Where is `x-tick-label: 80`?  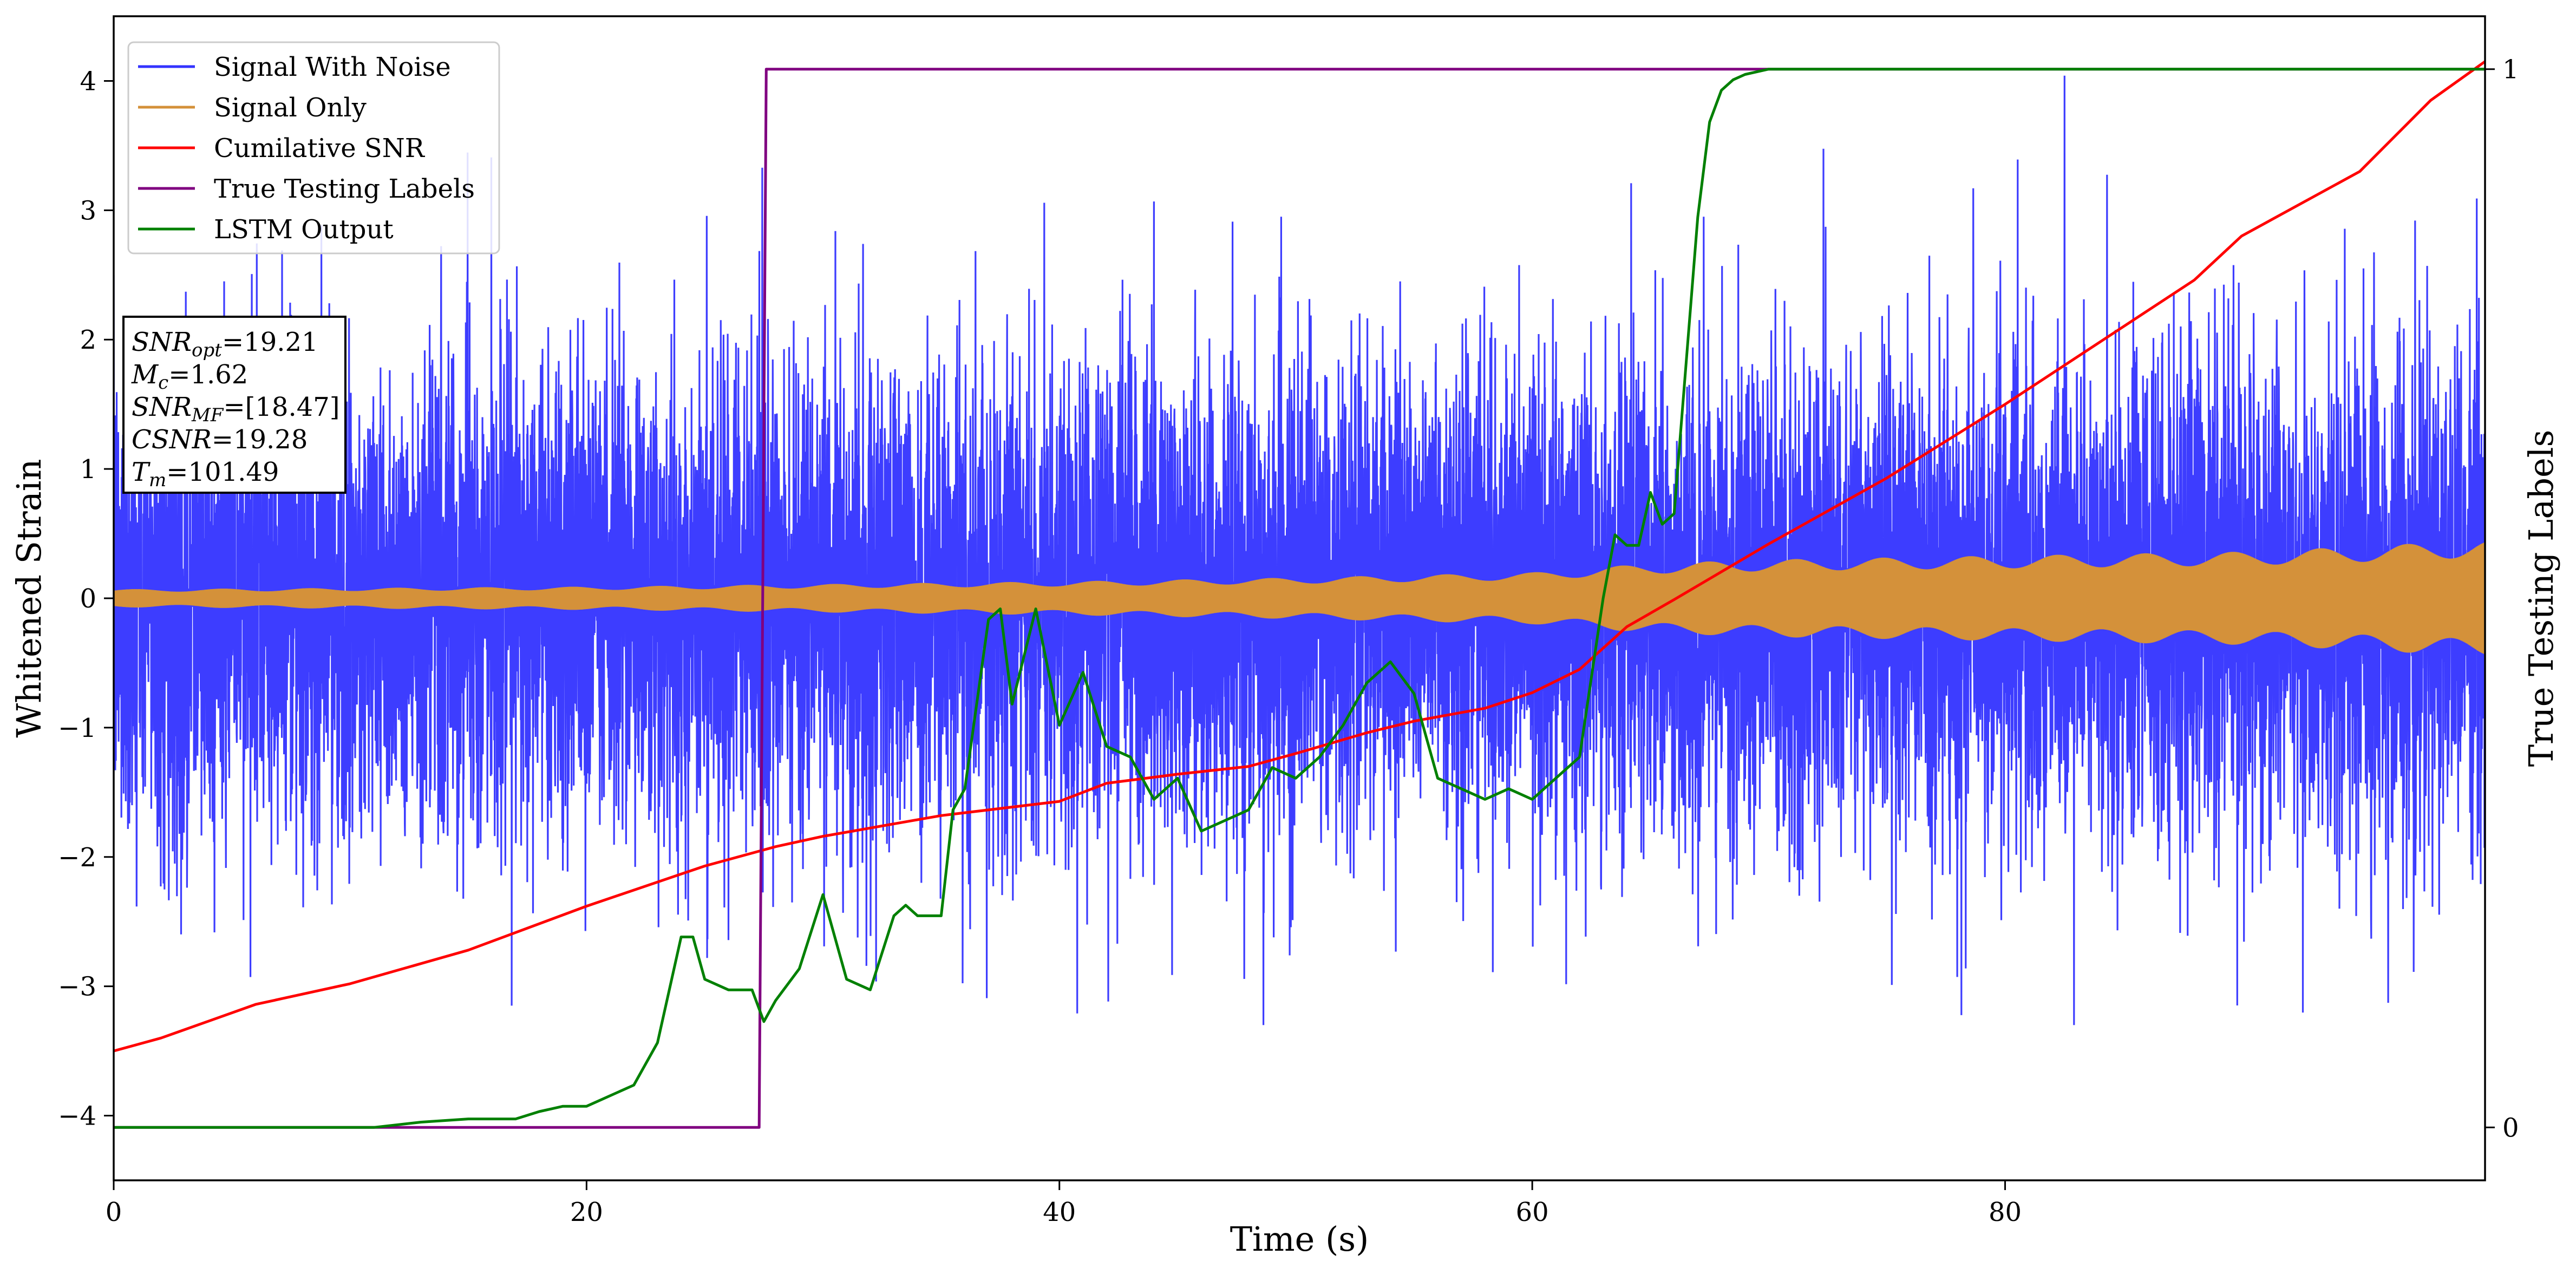 x-tick-label: 80 is located at coordinates (2005, 1212).